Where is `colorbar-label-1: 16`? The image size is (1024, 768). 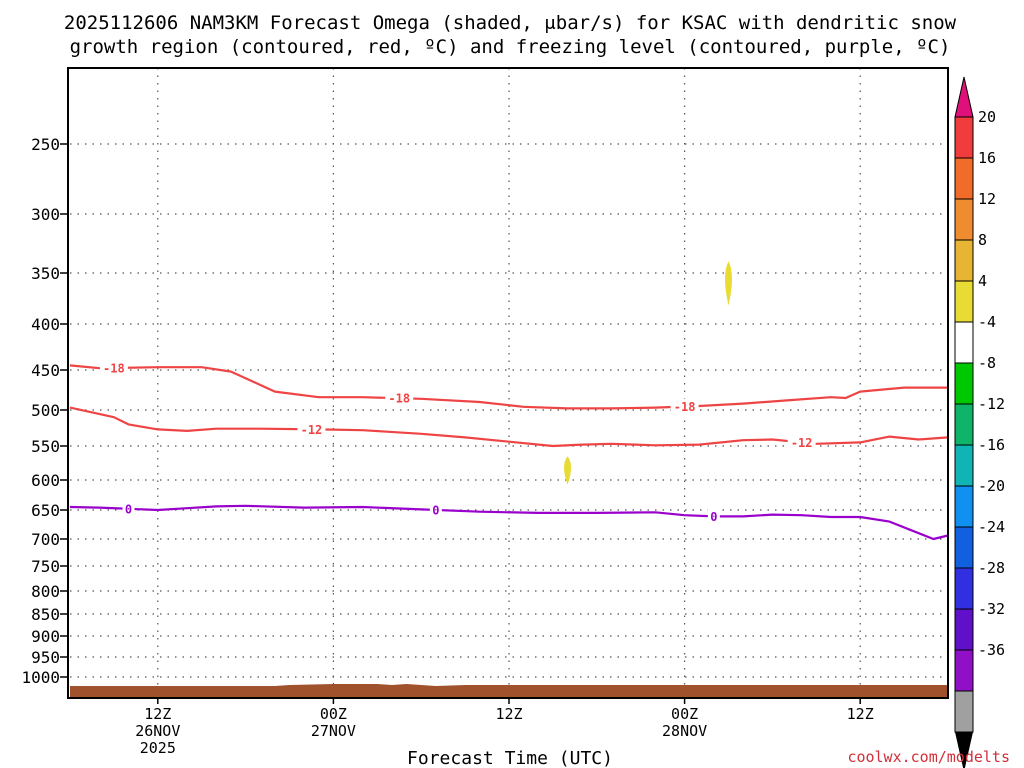
colorbar-label-1: 16 is located at coordinates (987, 158).